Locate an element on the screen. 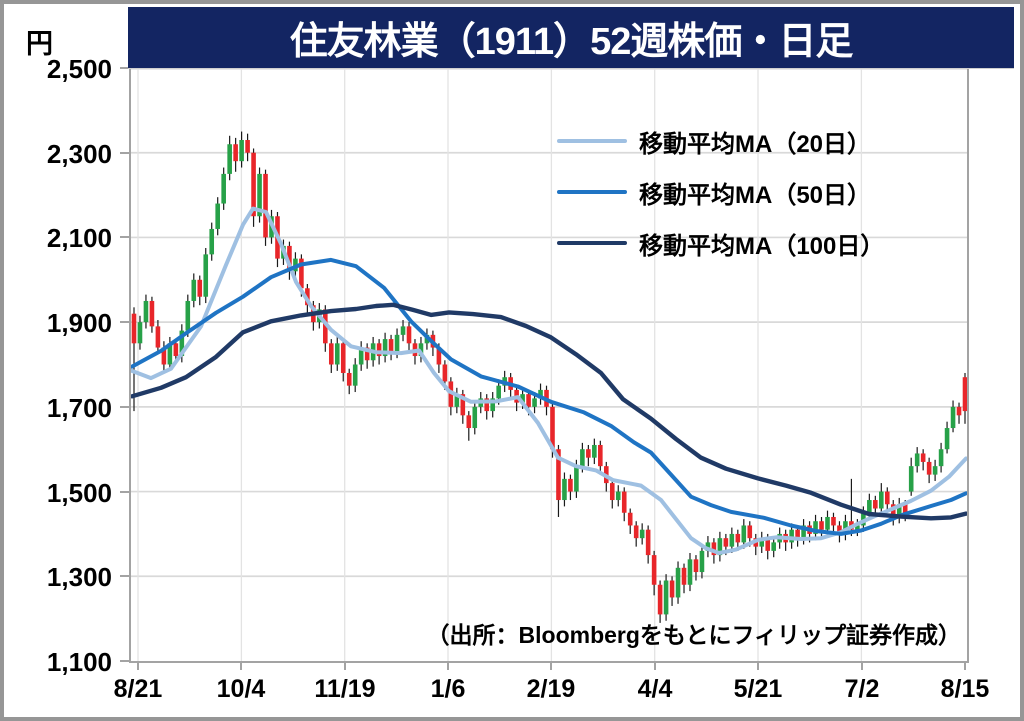  x-axis-label: 7/2 is located at coordinates (862, 689).